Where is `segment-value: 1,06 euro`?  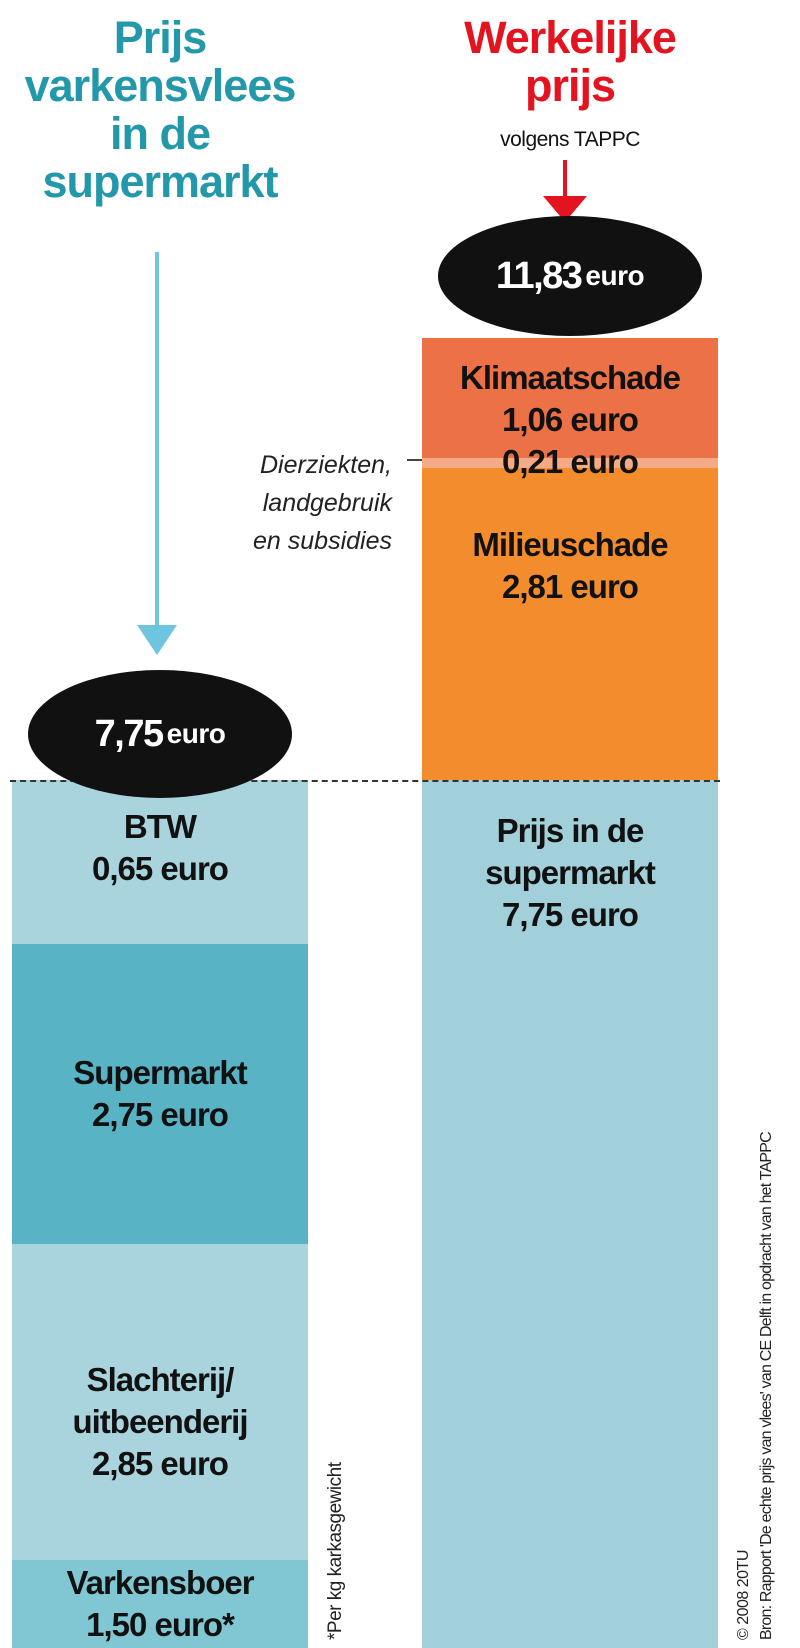 segment-value: 1,06 euro is located at coordinates (570, 419).